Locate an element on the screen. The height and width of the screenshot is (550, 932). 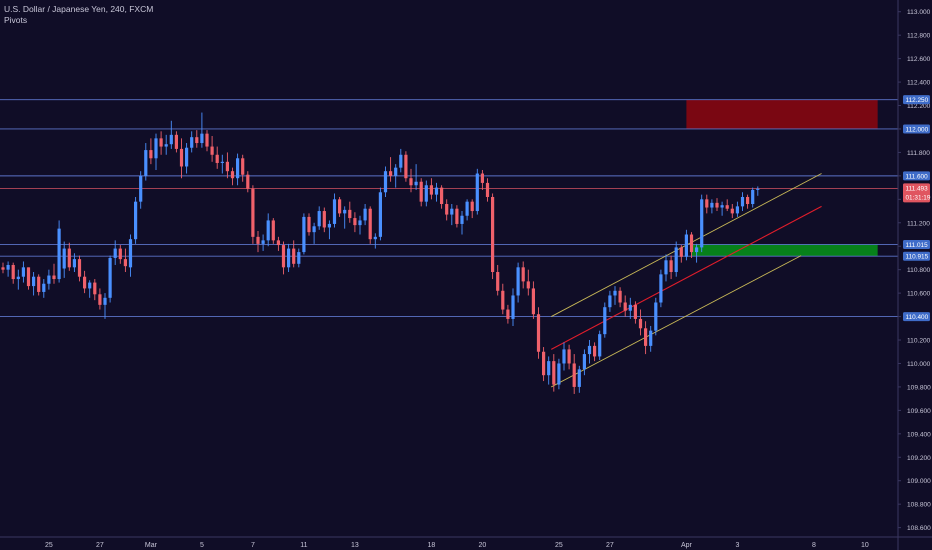
y-tick-label: 108.800 is located at coordinates (919, 505).